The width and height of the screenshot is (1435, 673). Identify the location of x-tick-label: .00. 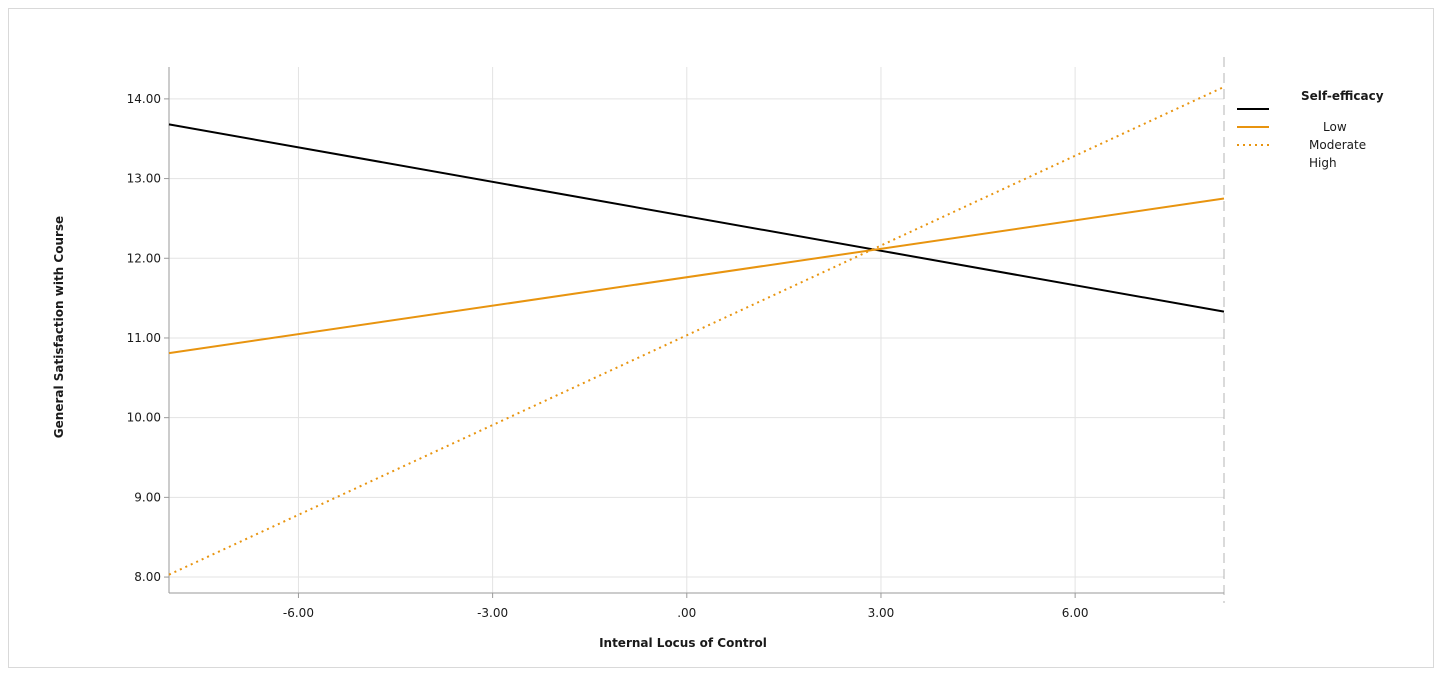
(686, 613).